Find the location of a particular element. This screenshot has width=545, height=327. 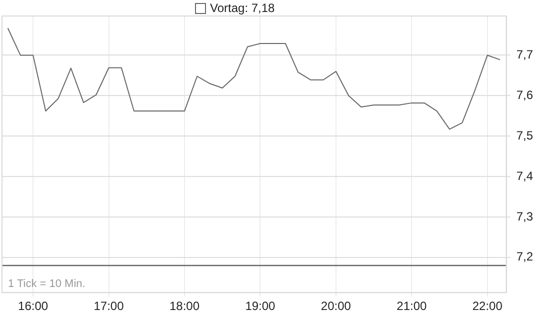

x-tick-label: 19:00 is located at coordinates (260, 306).